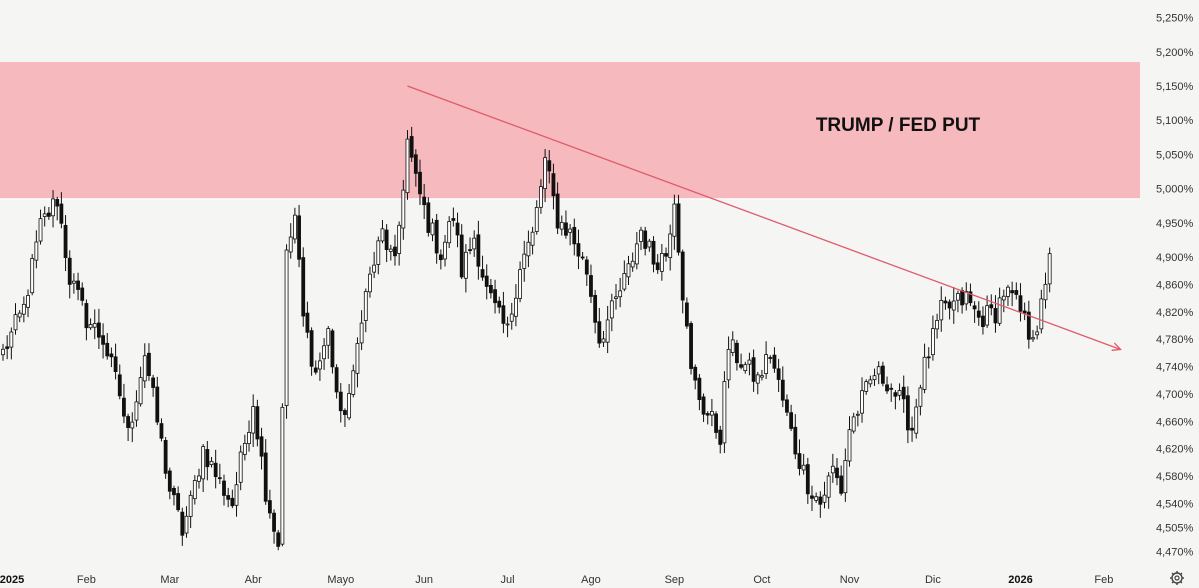 The width and height of the screenshot is (1199, 588). I want to click on x-tick-label: Feb, so click(1103, 580).